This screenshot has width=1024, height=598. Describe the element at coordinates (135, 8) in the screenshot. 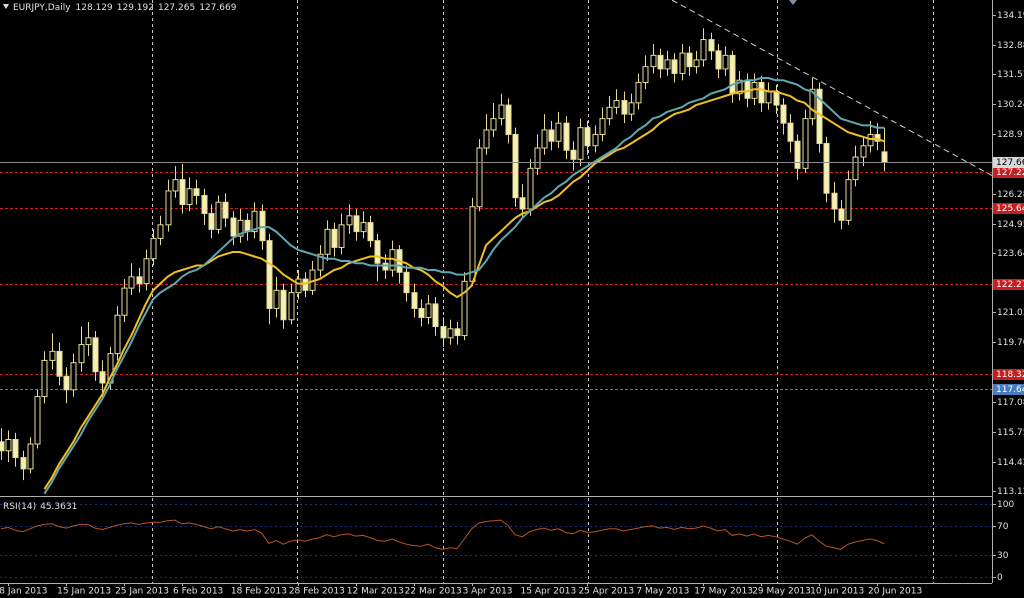

I see `header-high: 129.192` at that location.